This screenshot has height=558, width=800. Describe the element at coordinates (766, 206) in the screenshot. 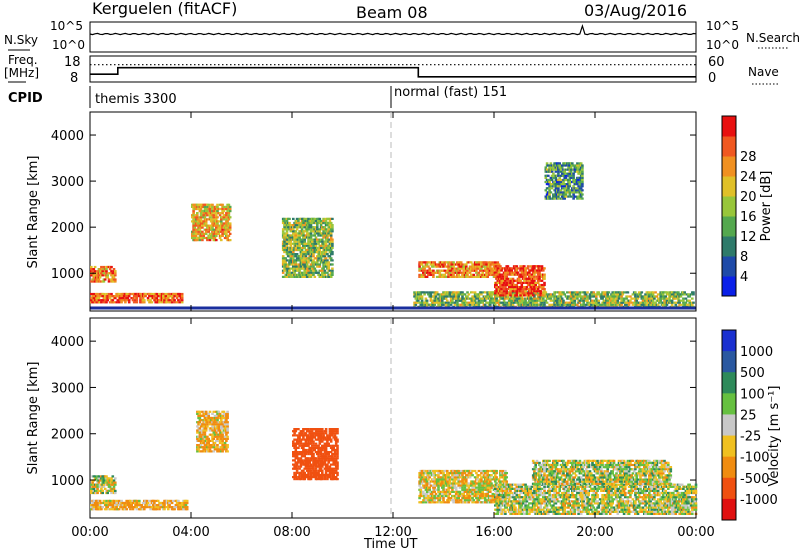

I see `power-bar-label: Power [dB]` at that location.